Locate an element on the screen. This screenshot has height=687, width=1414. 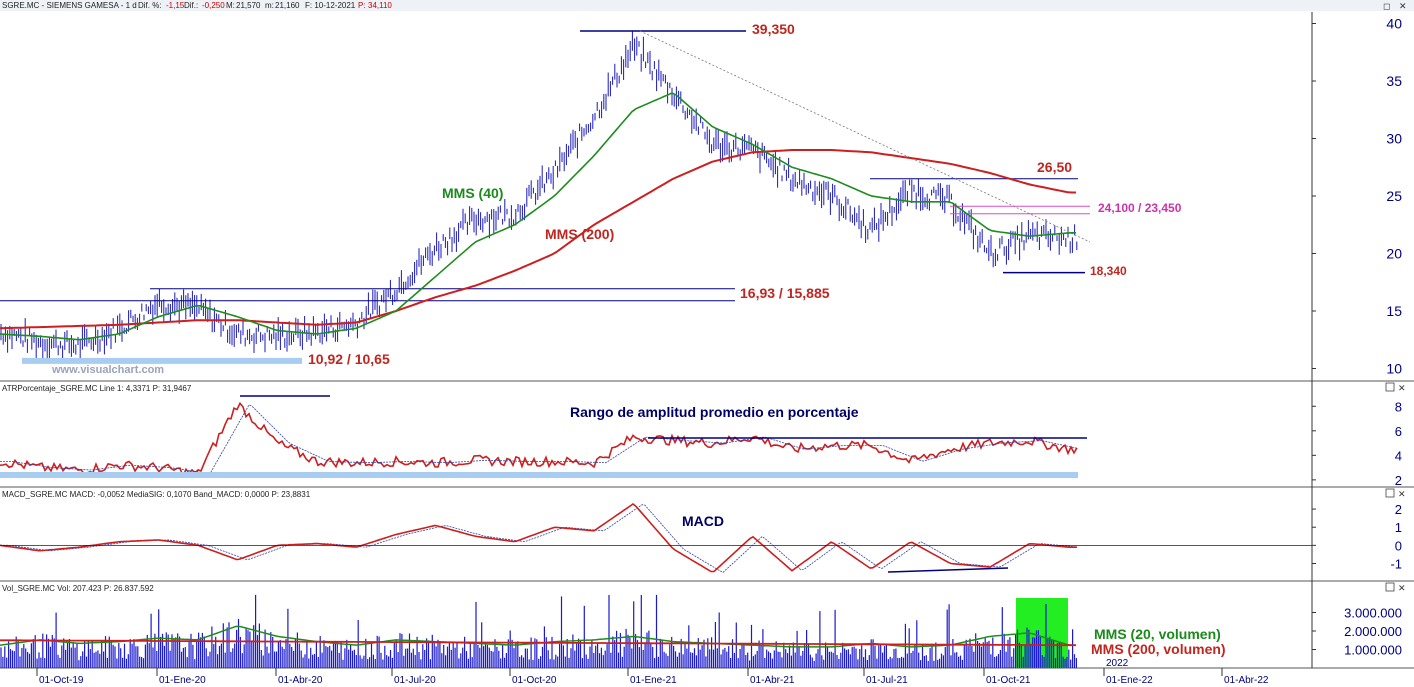
header-symbol: SGRE.MC - SIEMENS GAMESA - 1 d is located at coordinates (69, 5).